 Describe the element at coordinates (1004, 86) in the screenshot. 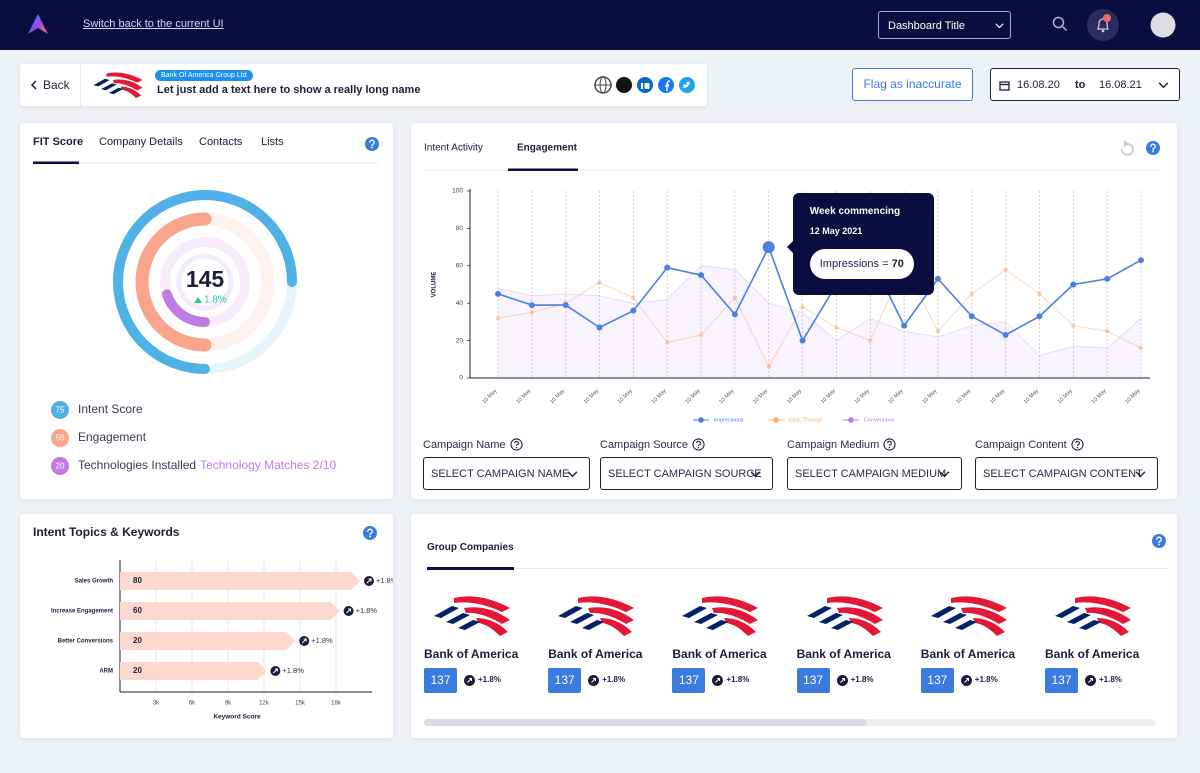

I see `calendar-icon` at that location.